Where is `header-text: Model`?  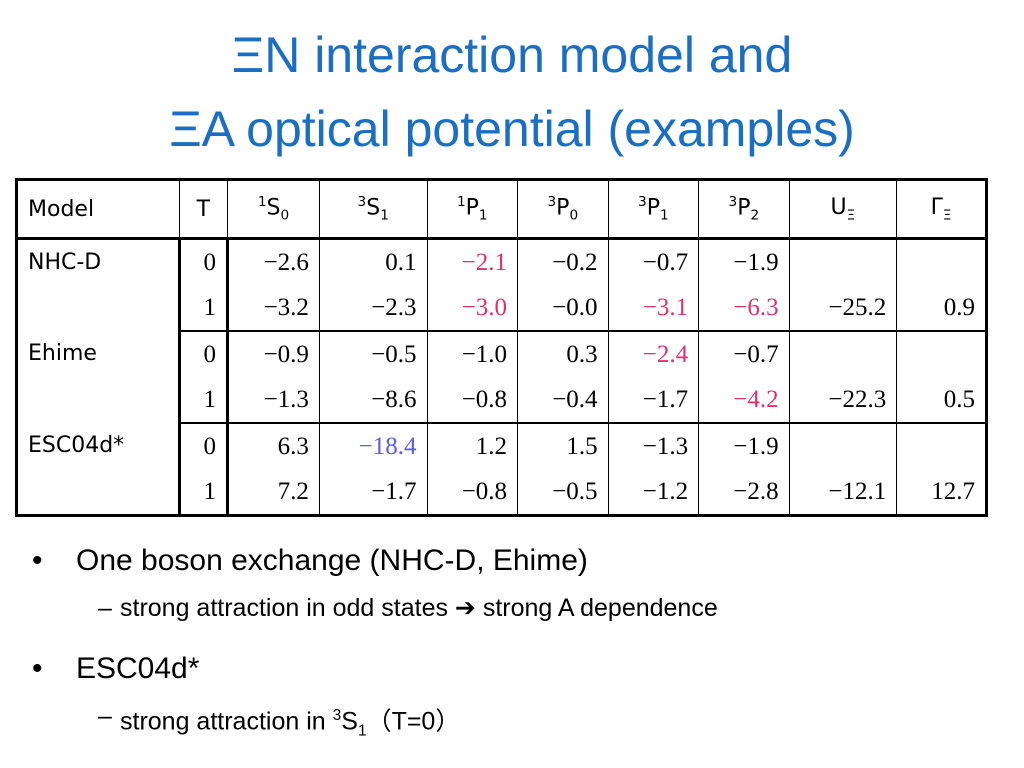
header-text: Model is located at coordinates (61, 209).